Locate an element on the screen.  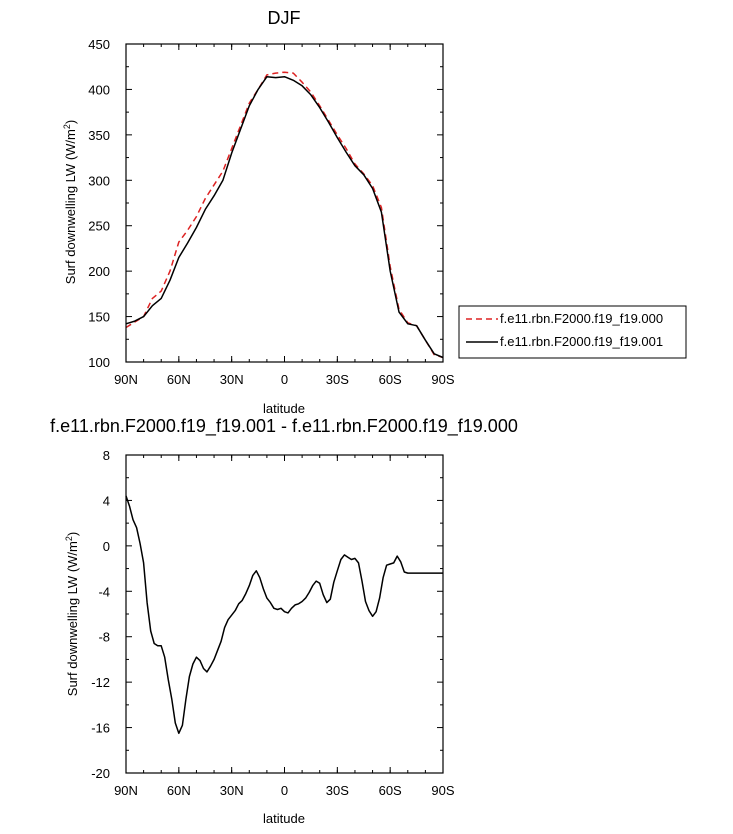
series-lines is located at coordinates (284, 615).